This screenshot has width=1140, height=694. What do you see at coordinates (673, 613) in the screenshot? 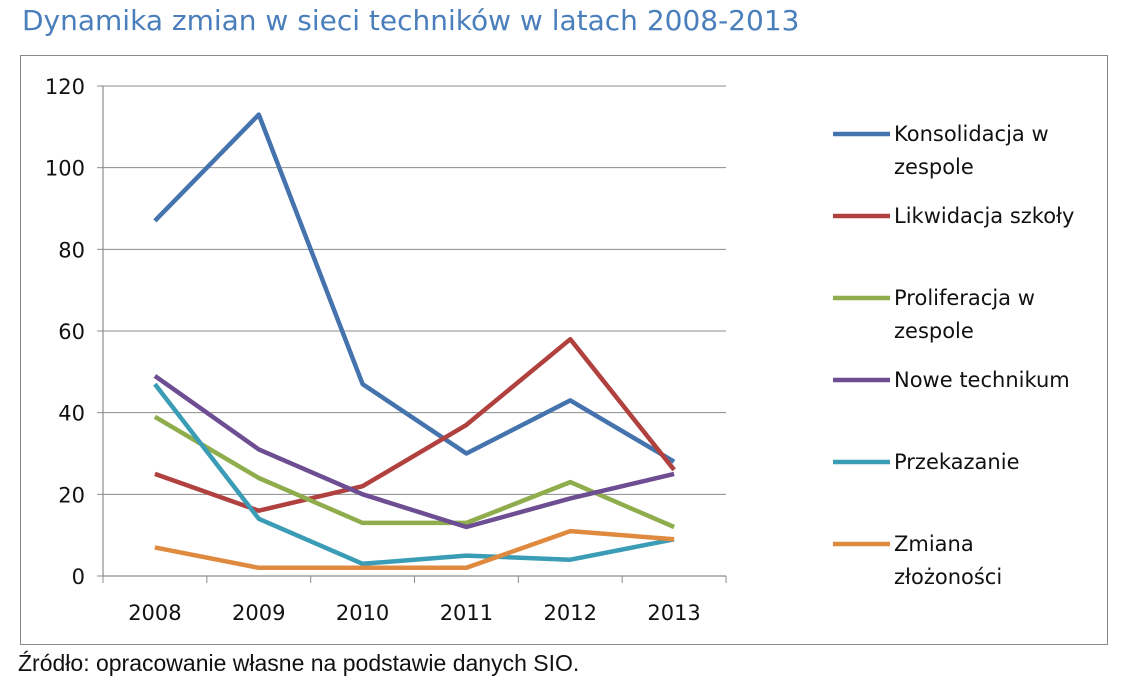
I see `x-tick-label: 2013` at bounding box center [673, 613].